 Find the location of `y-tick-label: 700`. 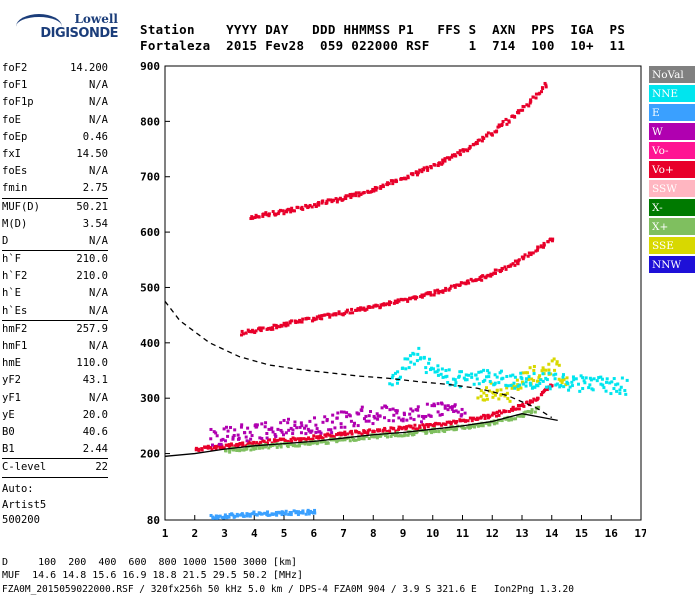

y-tick-label: 700 is located at coordinates (150, 177).